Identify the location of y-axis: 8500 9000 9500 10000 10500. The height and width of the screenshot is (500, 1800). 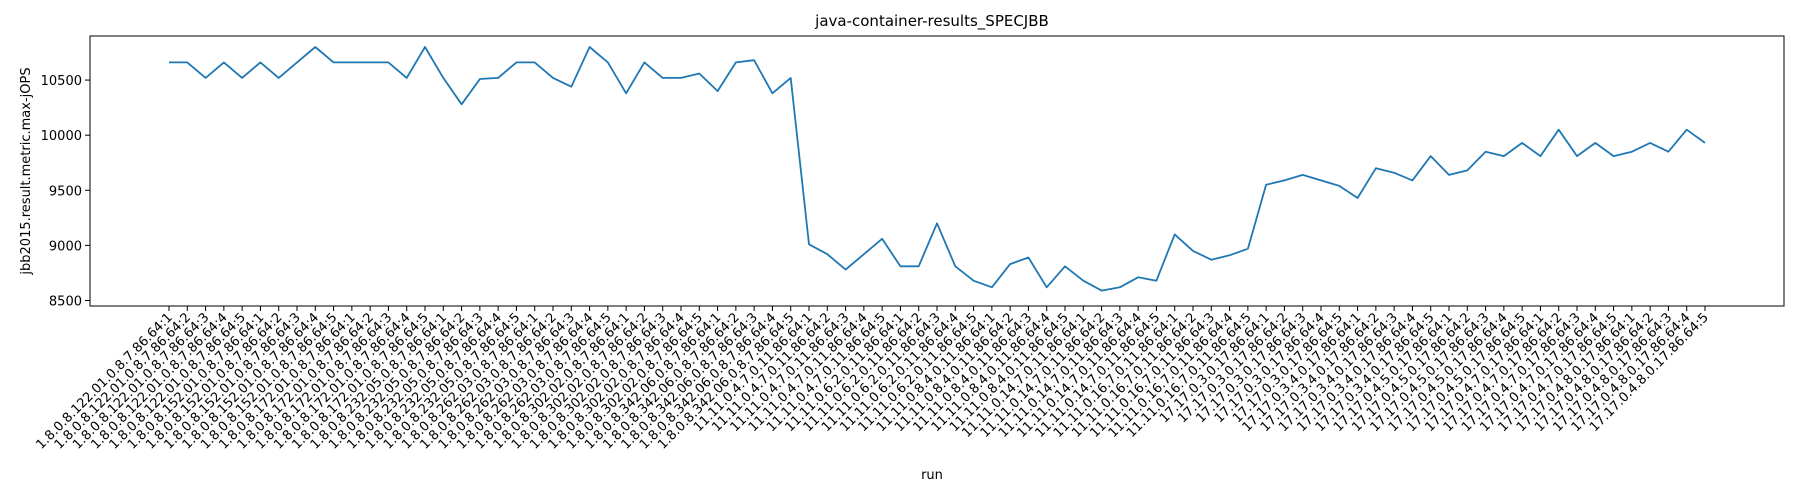
(65, 191).